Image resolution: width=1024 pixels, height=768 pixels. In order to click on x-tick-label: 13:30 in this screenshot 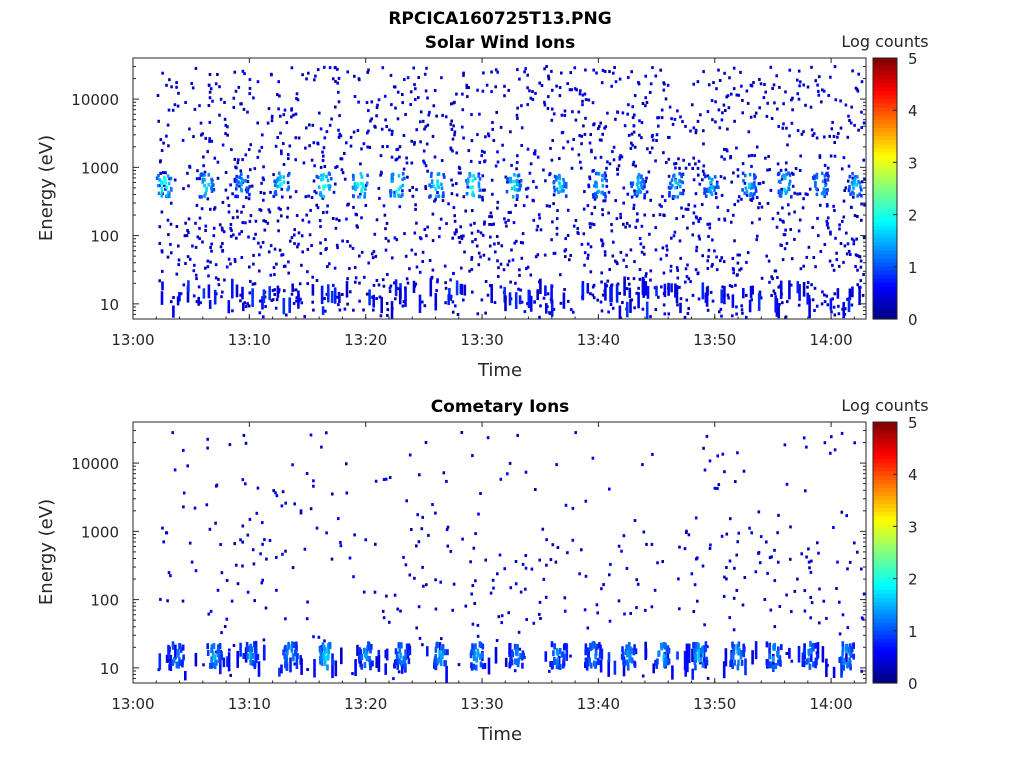, I will do `click(481, 340)`.